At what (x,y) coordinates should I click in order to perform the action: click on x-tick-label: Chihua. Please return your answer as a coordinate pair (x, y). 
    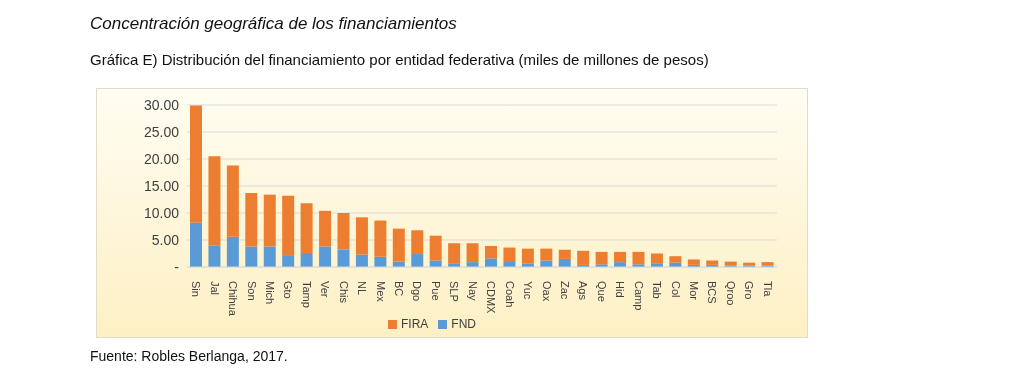
    Looking at the image, I should click on (233, 299).